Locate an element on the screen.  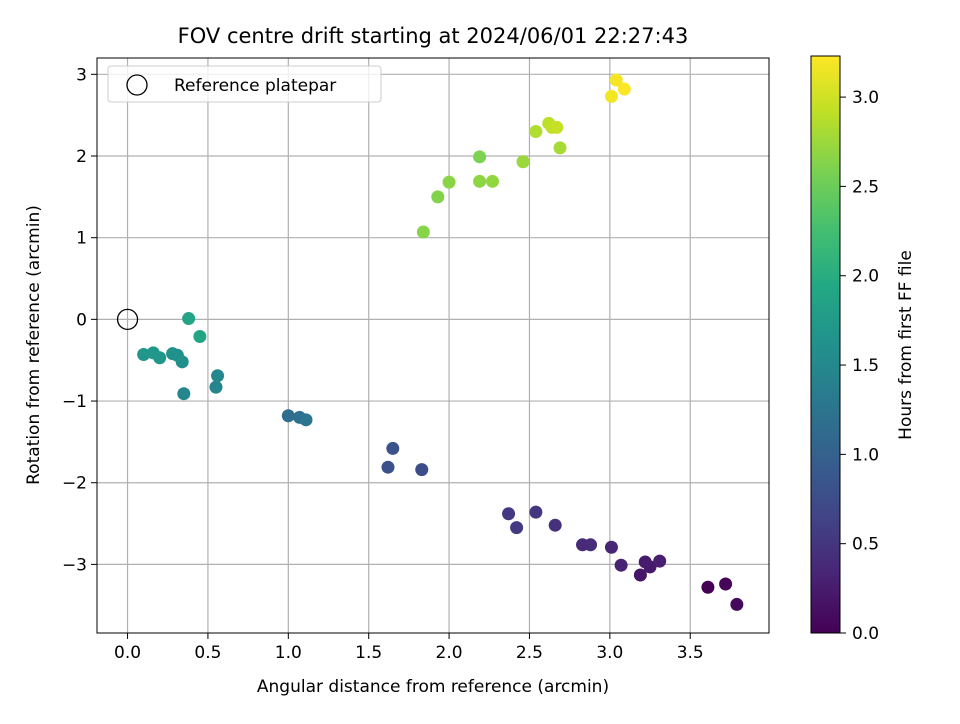
legend: Reference platepar is located at coordinates (244, 84).